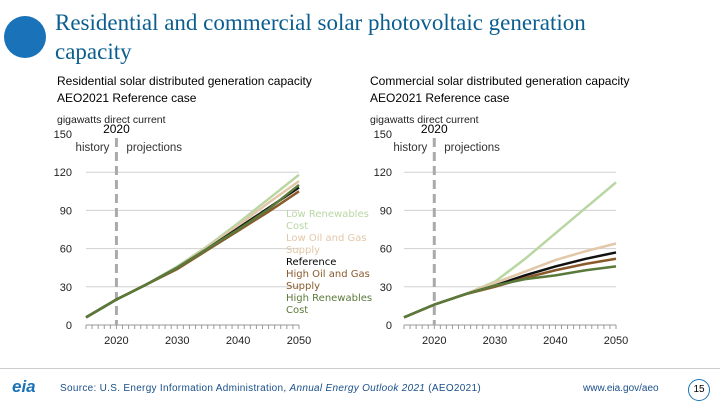  I want to click on page-number: 15, so click(699, 390).